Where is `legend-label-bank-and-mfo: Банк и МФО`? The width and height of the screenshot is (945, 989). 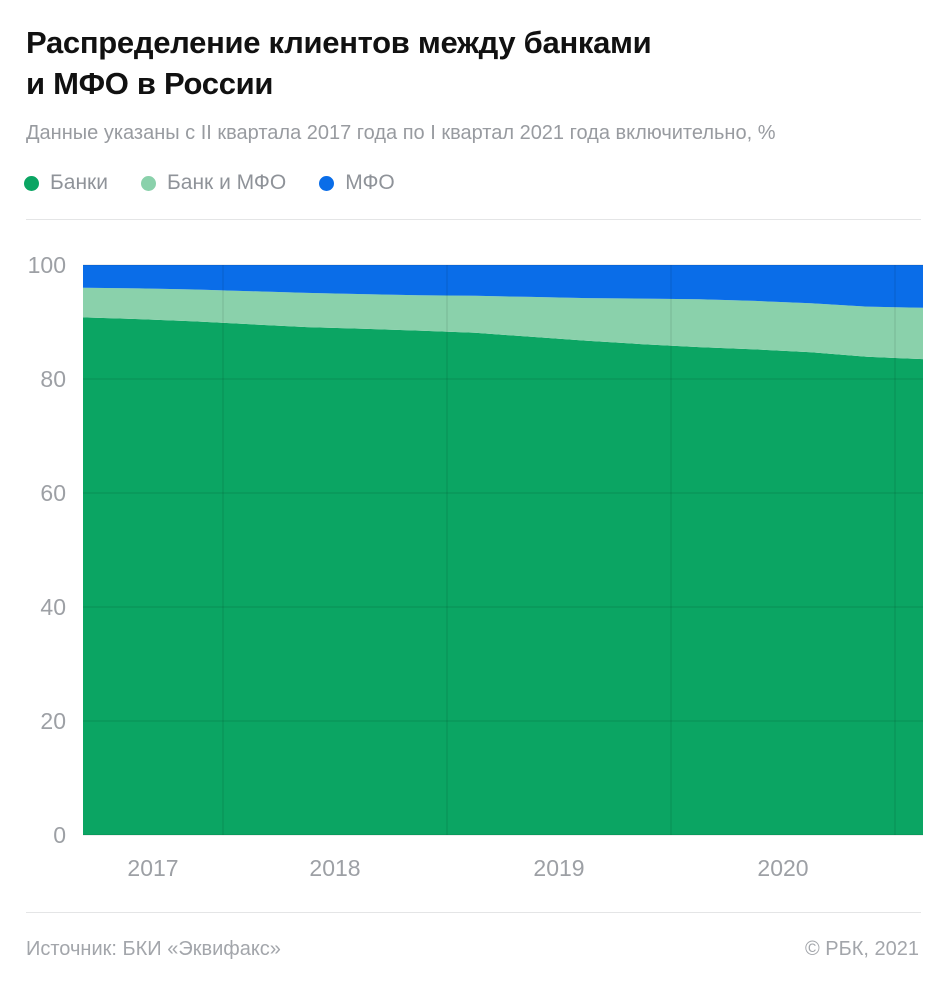
legend-label-bank-and-mfo: Банк и МФО is located at coordinates (226, 182).